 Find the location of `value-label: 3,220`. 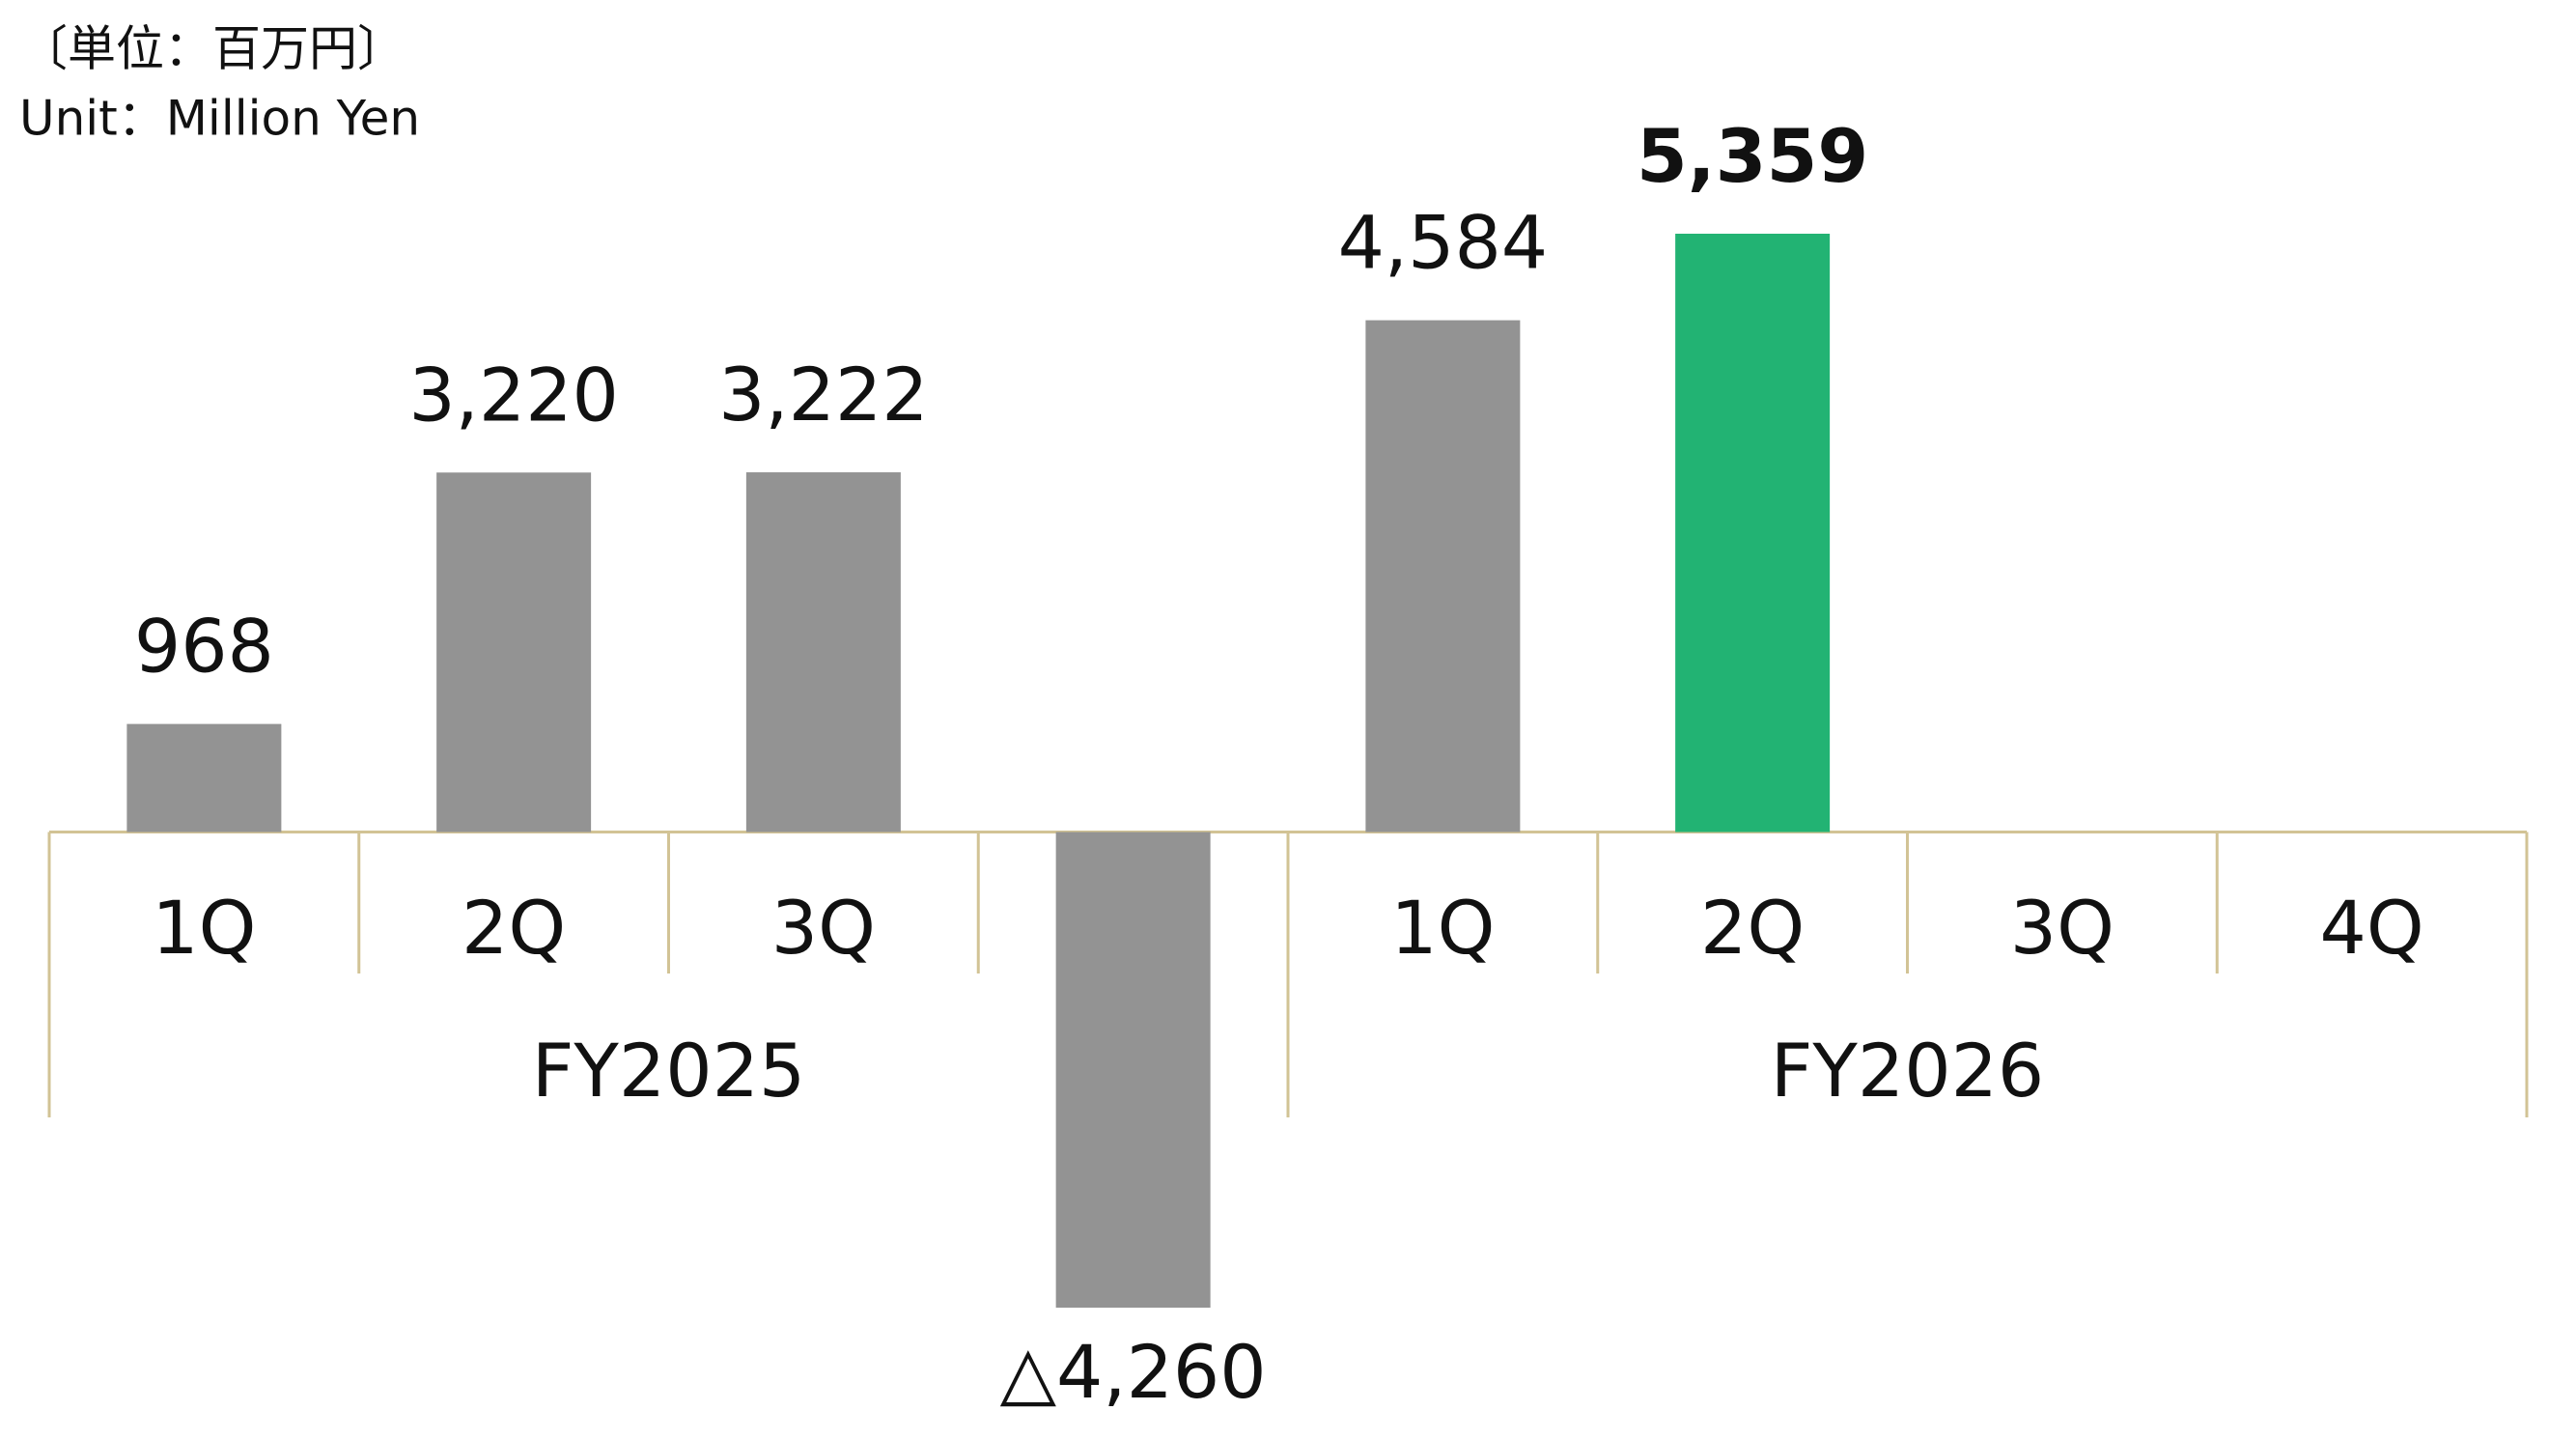

value-label: 3,220 is located at coordinates (514, 394).